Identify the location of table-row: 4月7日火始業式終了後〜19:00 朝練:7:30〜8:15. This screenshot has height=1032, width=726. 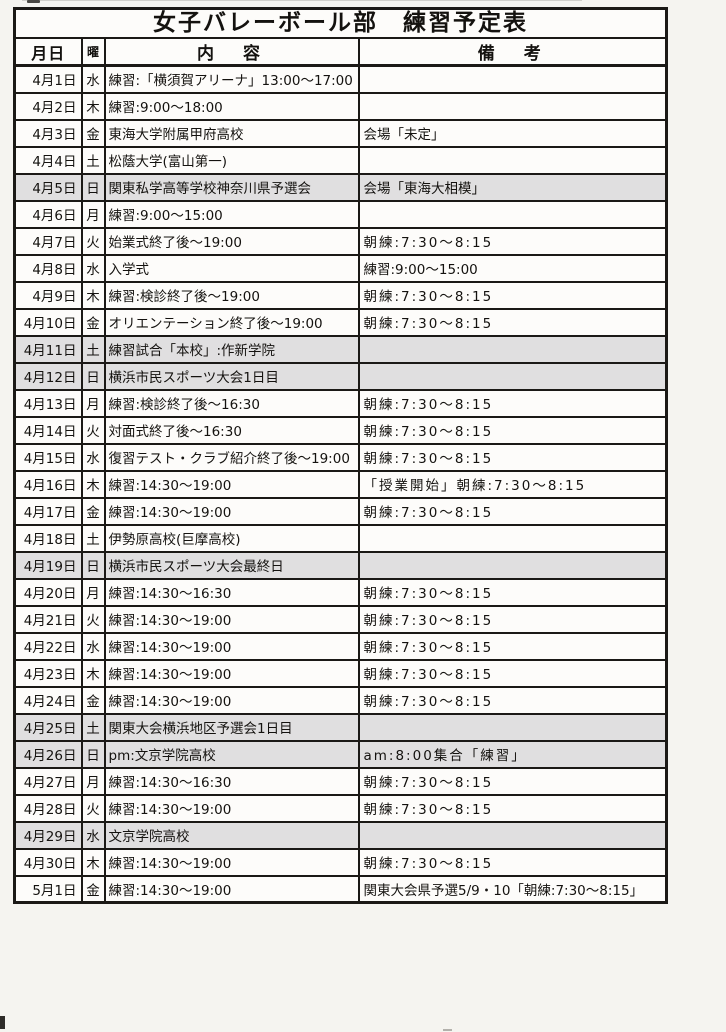
(340, 241).